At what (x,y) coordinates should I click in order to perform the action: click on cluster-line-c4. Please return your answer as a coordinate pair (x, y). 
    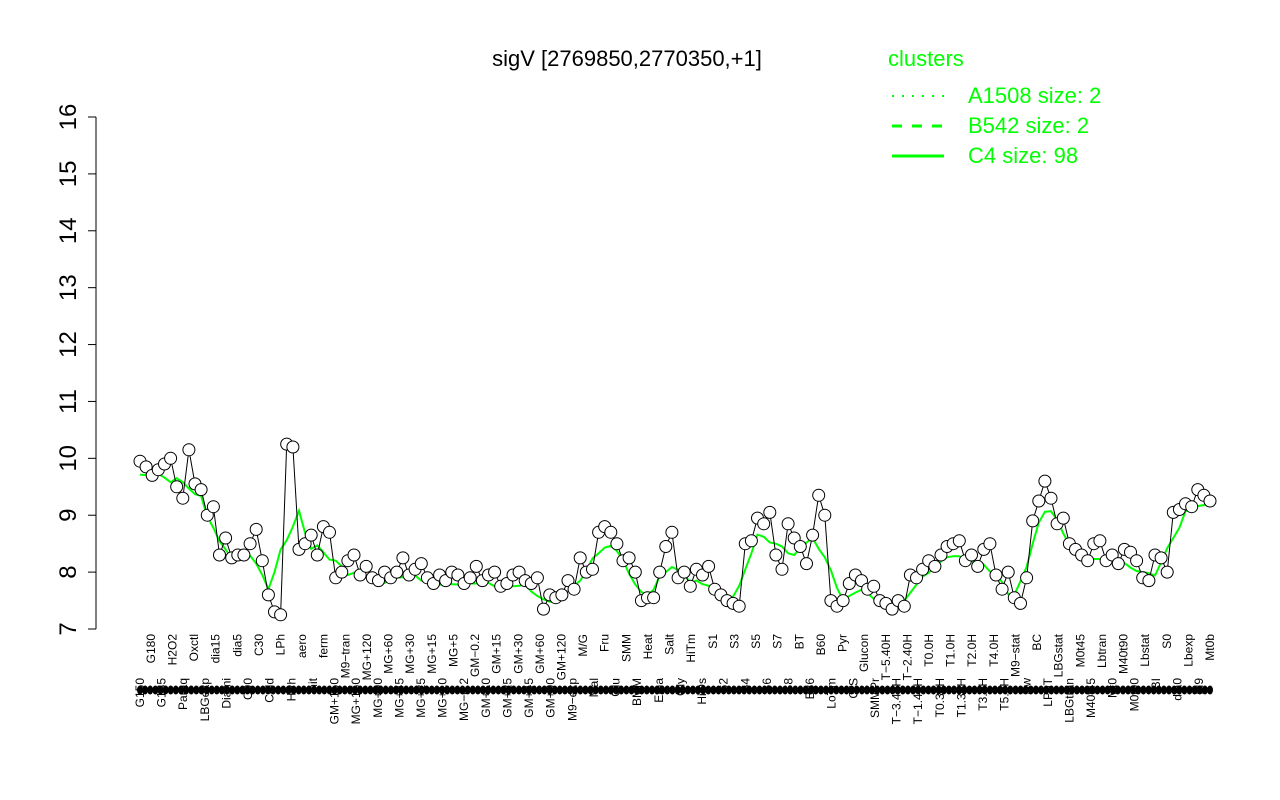
    Looking at the image, I should click on (675, 542).